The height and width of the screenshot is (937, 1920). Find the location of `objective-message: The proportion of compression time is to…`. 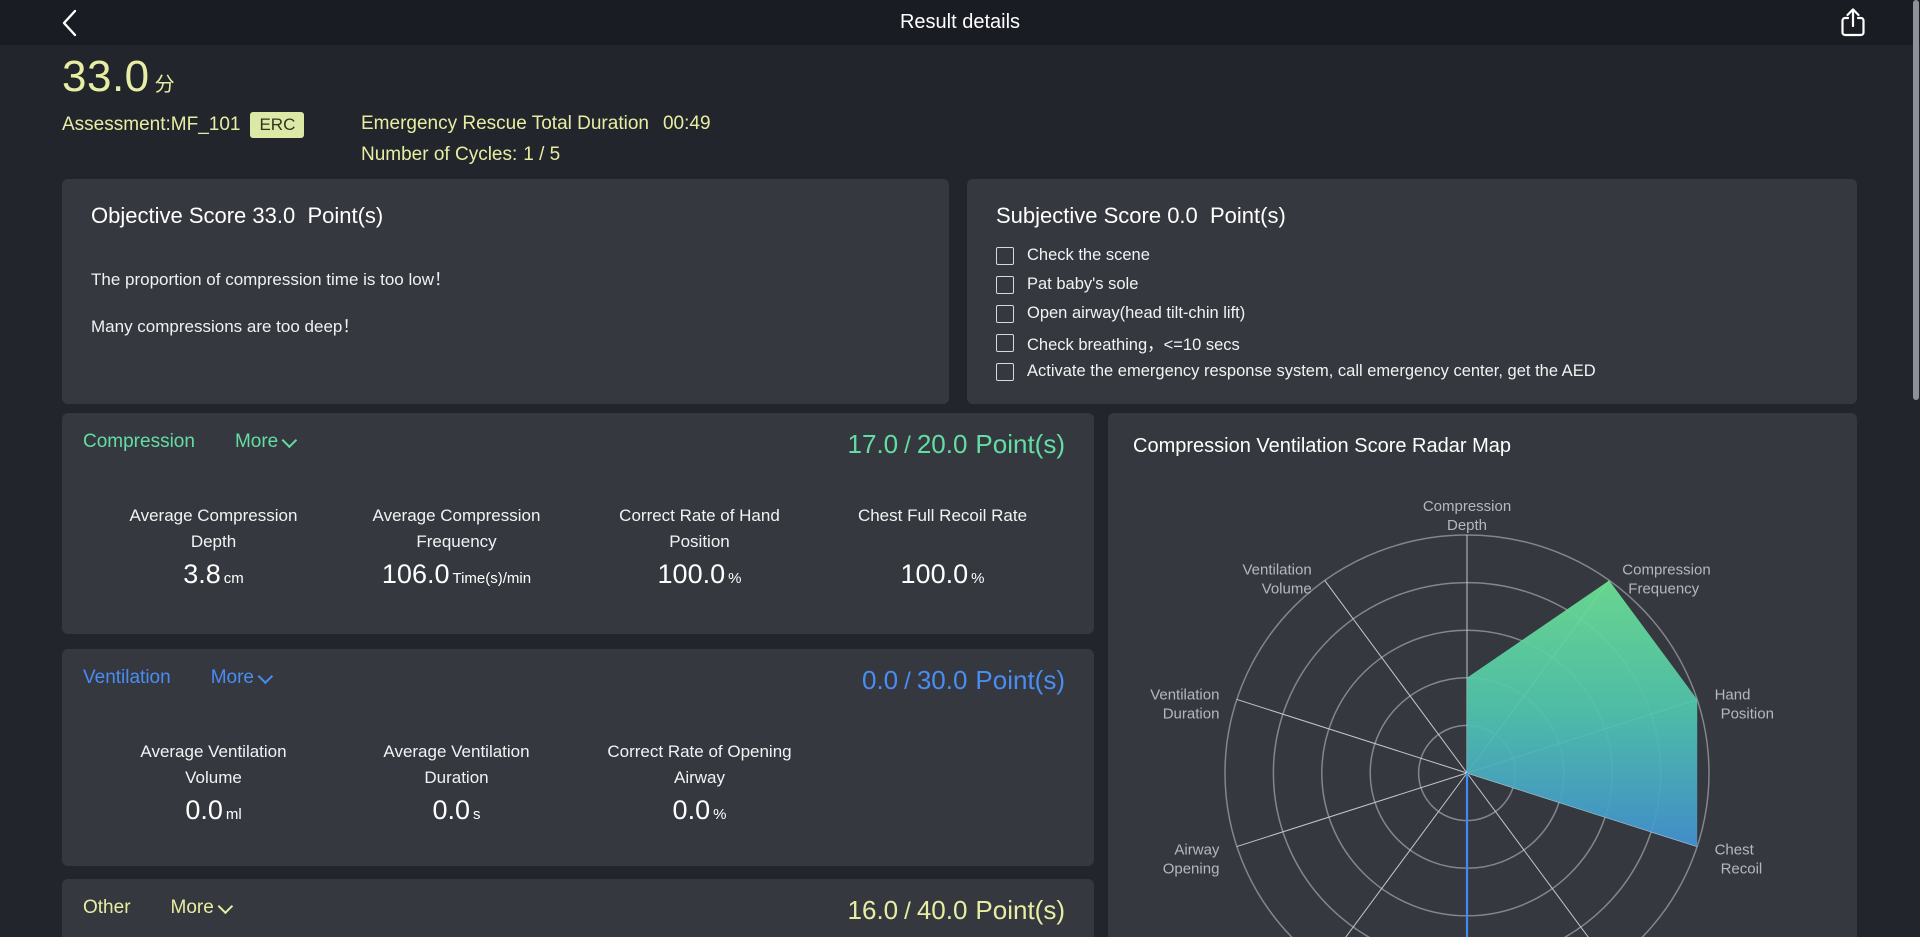

objective-message: The proportion of compression time is to… is located at coordinates (271, 279).